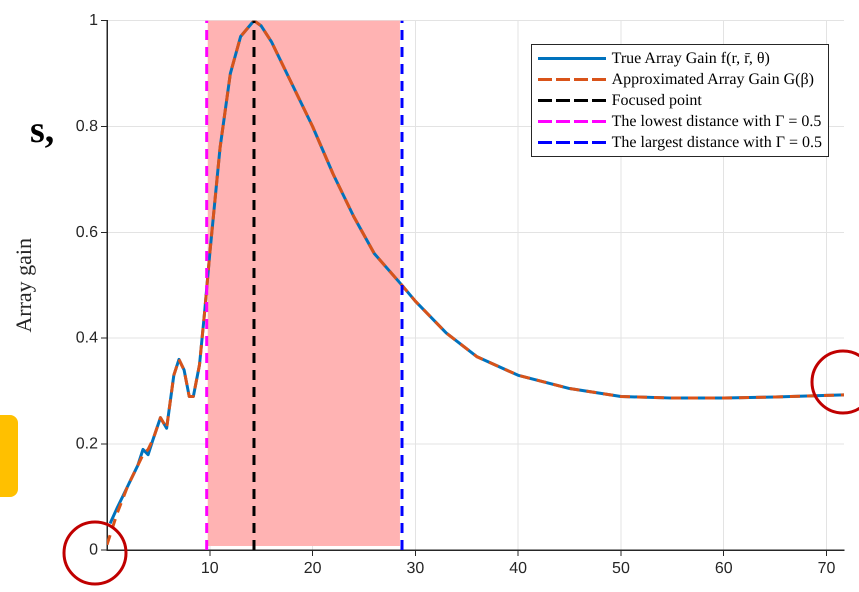 The height and width of the screenshot is (592, 859). I want to click on legend-label: The lowest distance with Γ = 0.5, so click(717, 122).